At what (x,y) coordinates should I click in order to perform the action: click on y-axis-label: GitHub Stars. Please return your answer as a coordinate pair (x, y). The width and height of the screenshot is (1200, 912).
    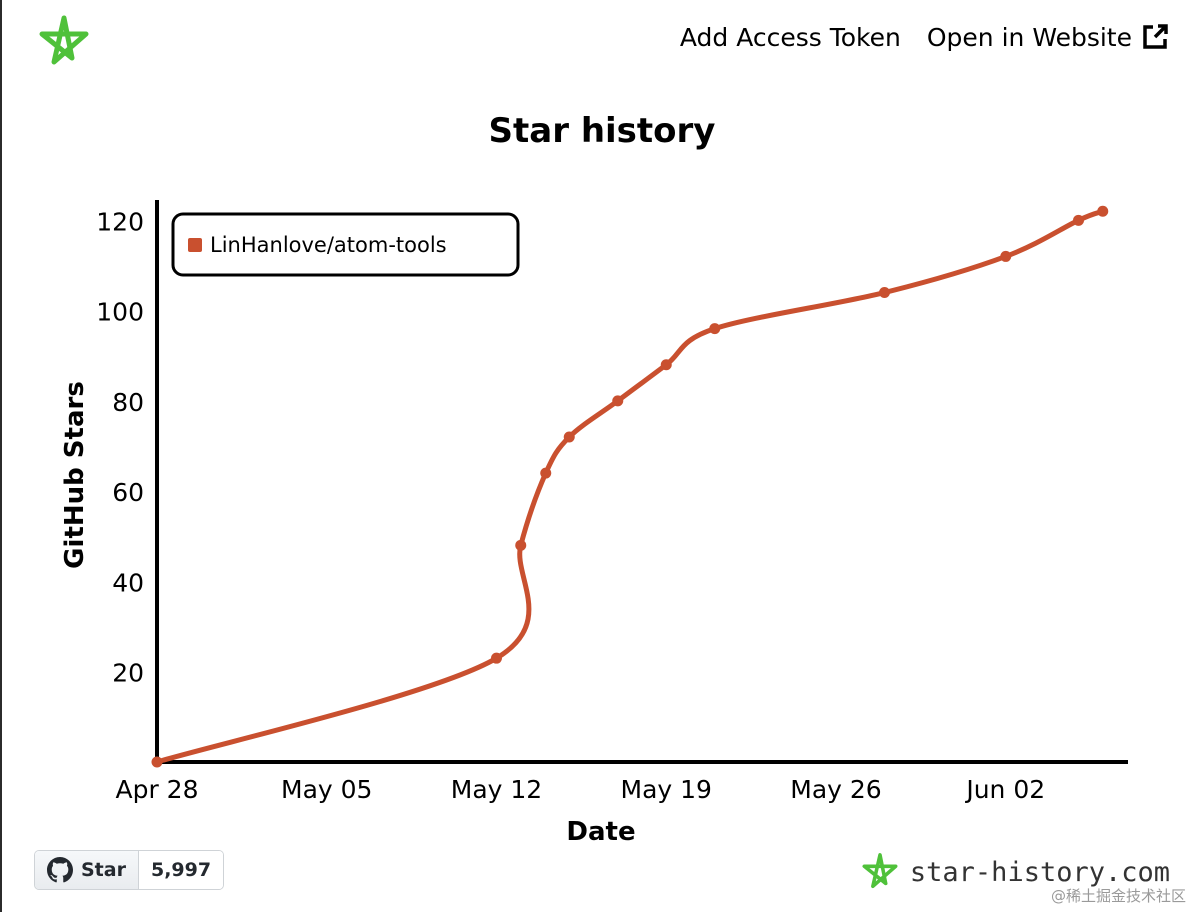
    Looking at the image, I should click on (75, 475).